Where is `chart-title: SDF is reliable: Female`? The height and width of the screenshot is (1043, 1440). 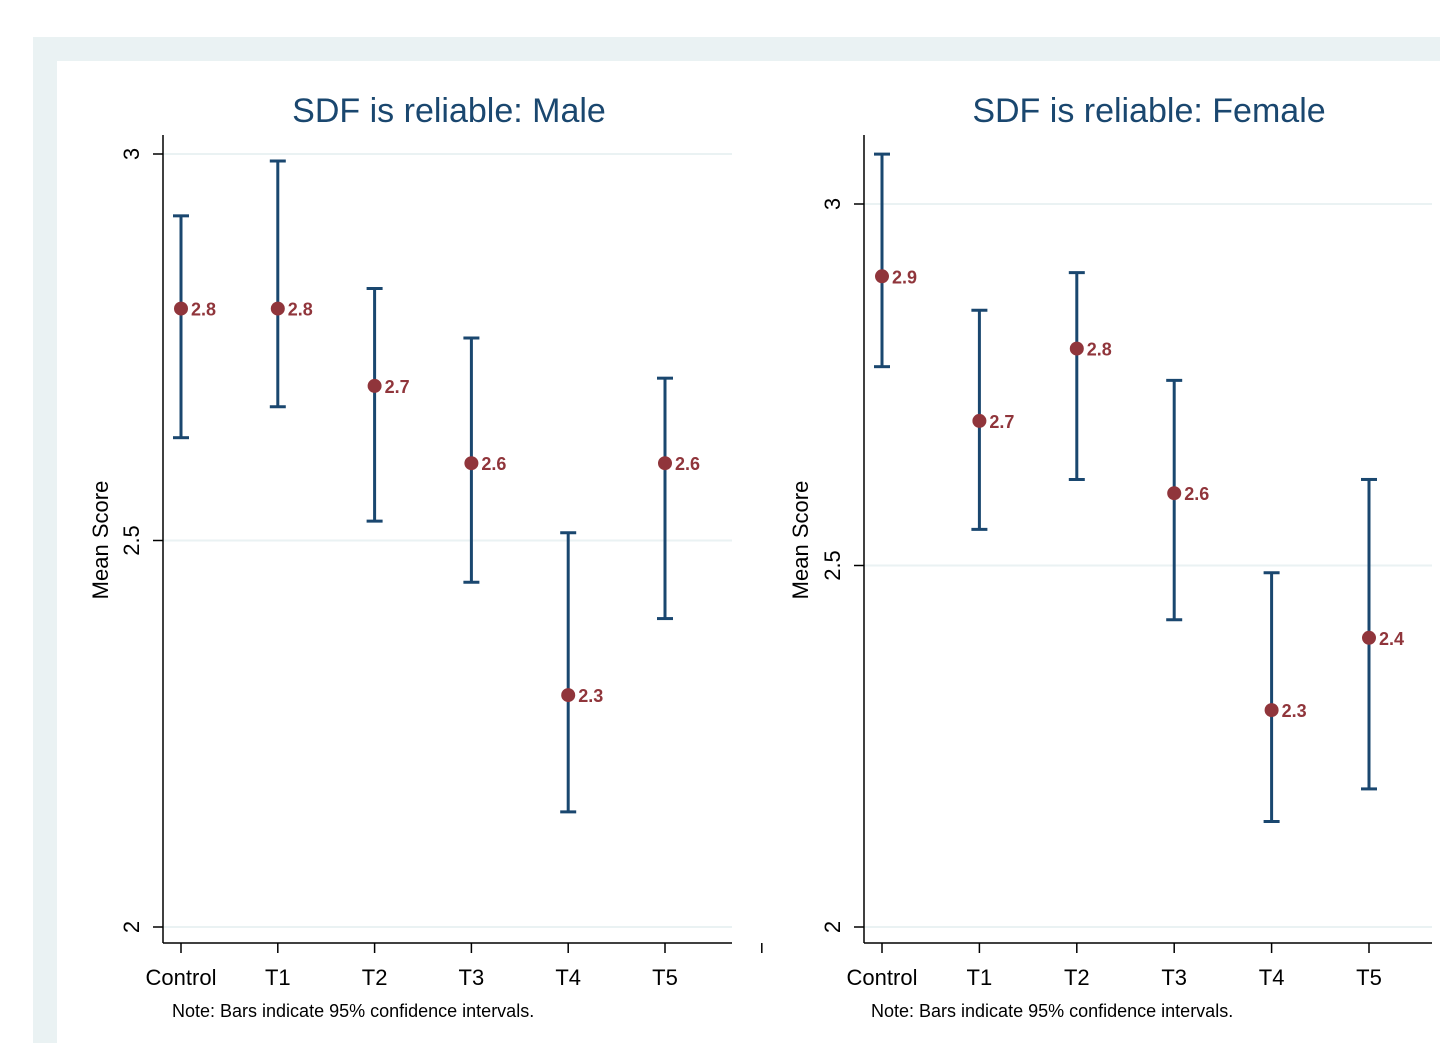 chart-title: SDF is reliable: Female is located at coordinates (1148, 111).